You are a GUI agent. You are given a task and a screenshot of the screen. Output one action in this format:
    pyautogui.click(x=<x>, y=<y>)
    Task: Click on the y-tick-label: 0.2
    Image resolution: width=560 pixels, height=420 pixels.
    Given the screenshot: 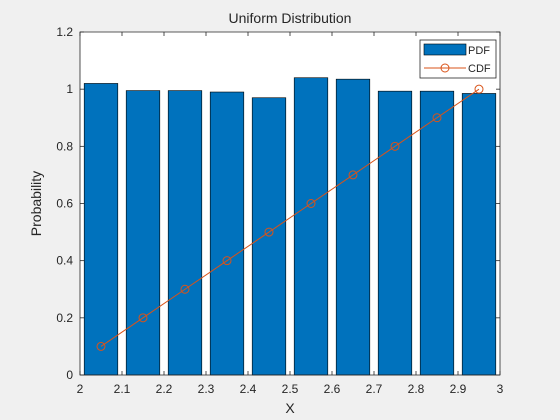 What is the action you would take?
    pyautogui.click(x=64, y=318)
    